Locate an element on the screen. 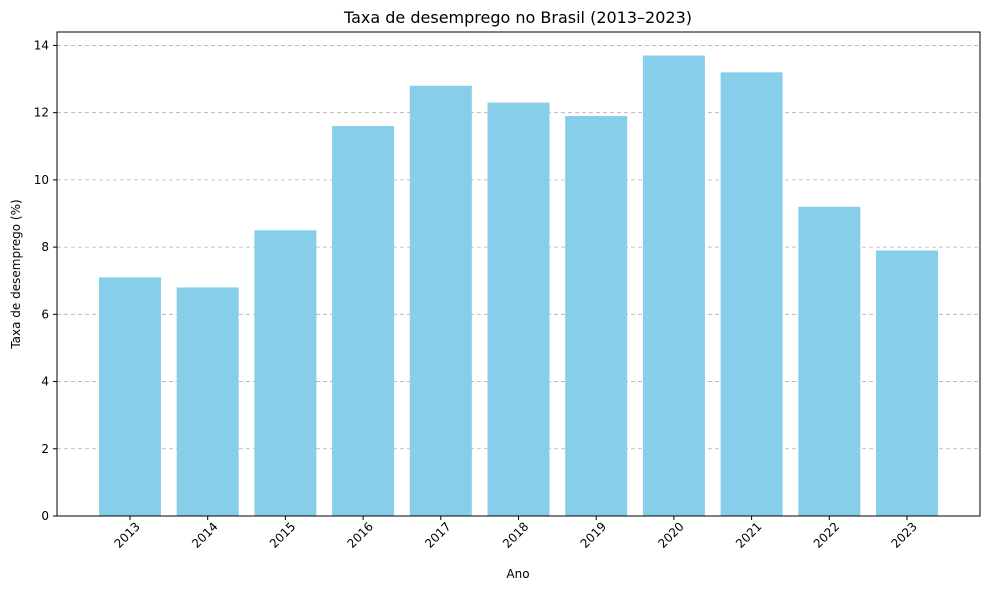 Image resolution: width=989 pixels, height=594 pixels. x-tick-label: 2022 is located at coordinates (826, 534).